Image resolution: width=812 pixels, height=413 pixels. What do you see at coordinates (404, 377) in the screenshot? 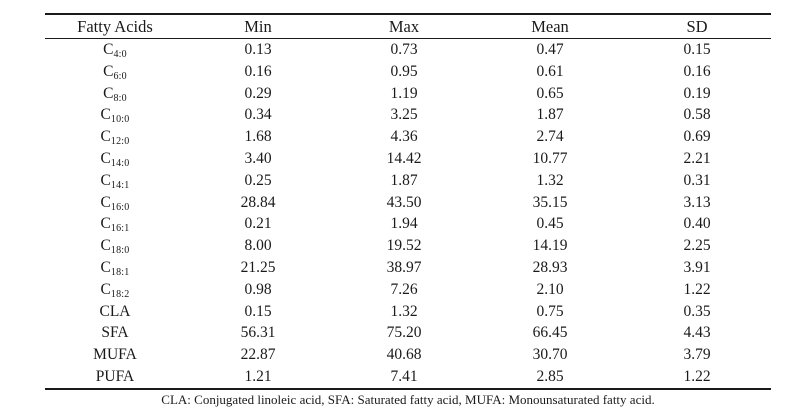
I see `max-value: 7.41` at bounding box center [404, 377].